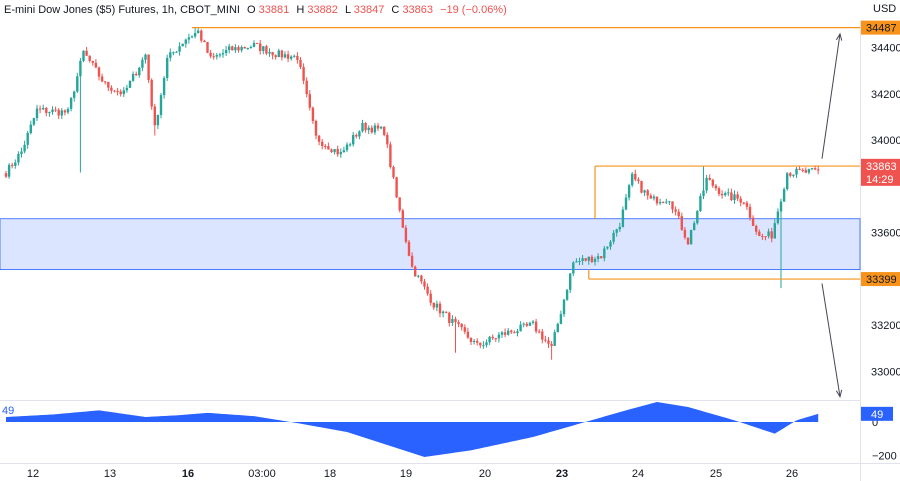  I want to click on time-tick-label: 19, so click(406, 474).